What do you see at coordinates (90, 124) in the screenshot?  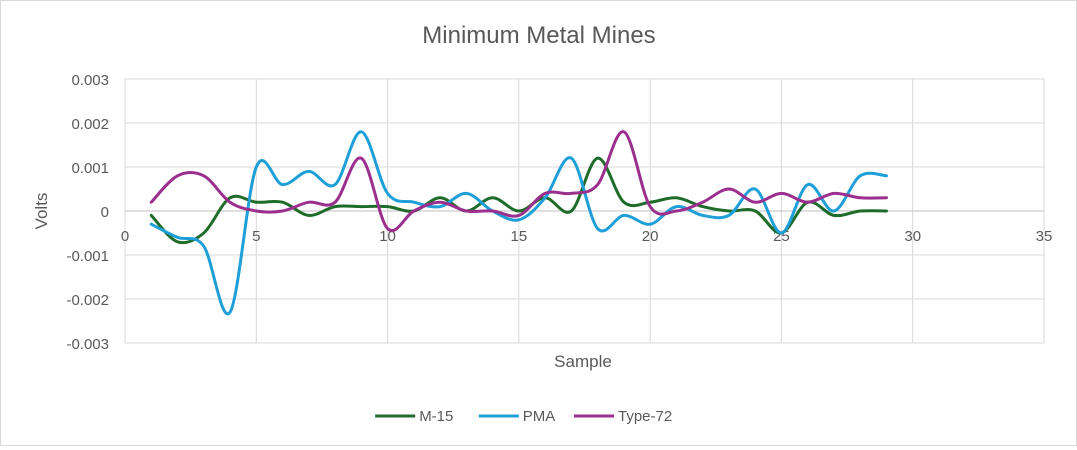 I see `y-tick-label: 0.002` at bounding box center [90, 124].